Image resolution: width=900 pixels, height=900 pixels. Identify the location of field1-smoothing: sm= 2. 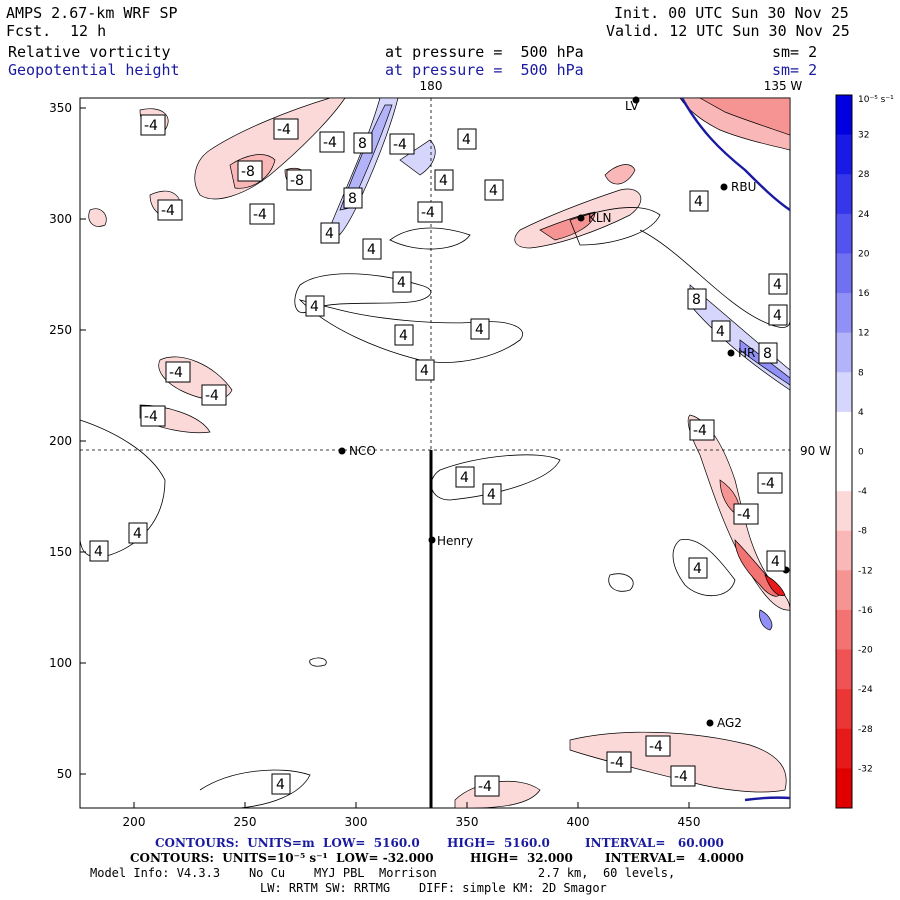
(795, 52).